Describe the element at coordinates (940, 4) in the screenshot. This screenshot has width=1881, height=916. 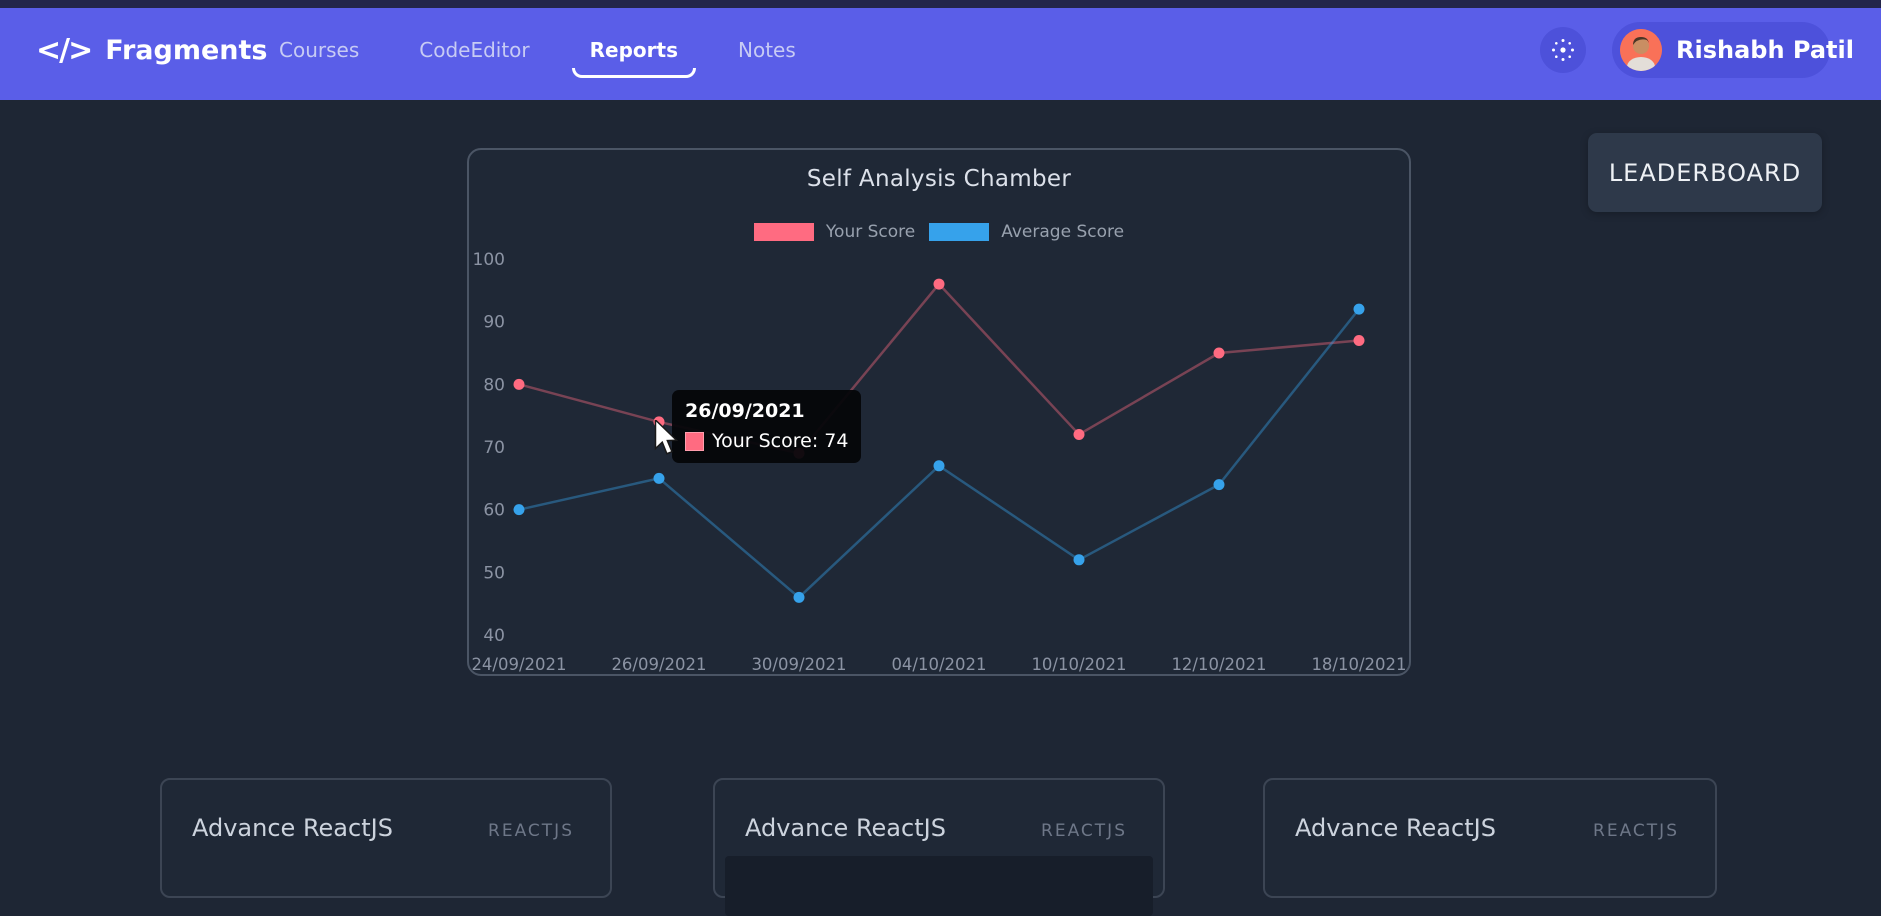
I see `window-top-edge` at that location.